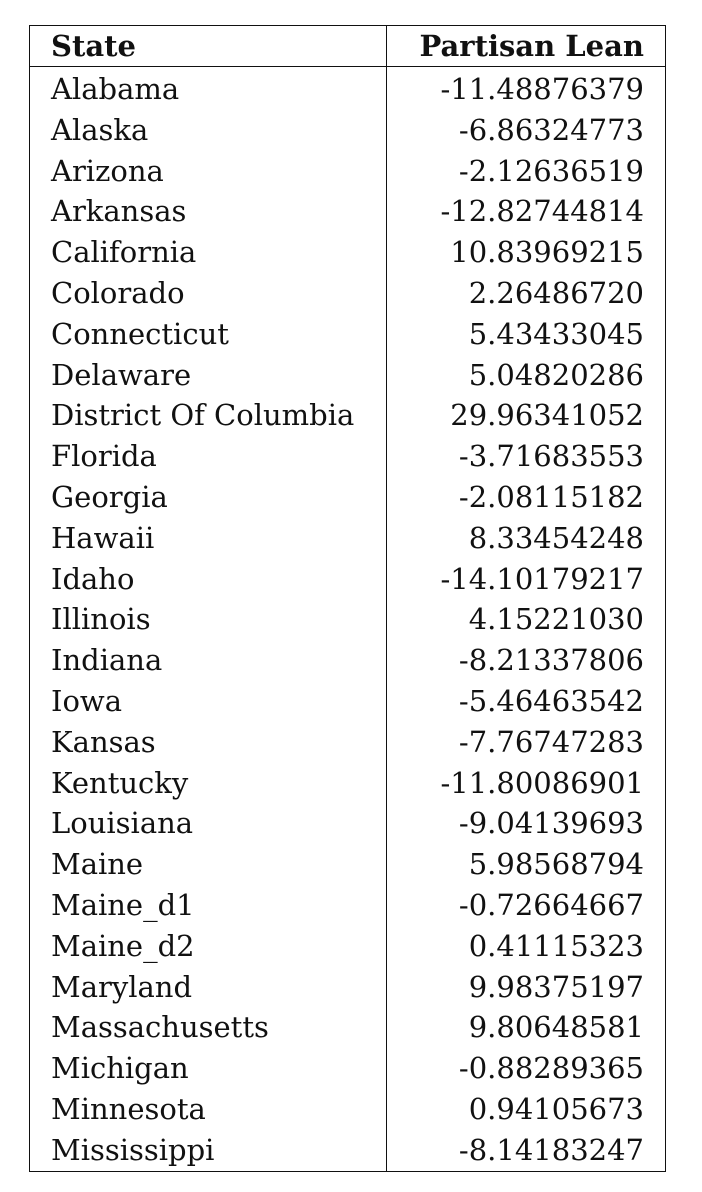 This screenshot has height=1192, width=702. I want to click on table-row: Michigan -0.88289365, so click(347, 1068).